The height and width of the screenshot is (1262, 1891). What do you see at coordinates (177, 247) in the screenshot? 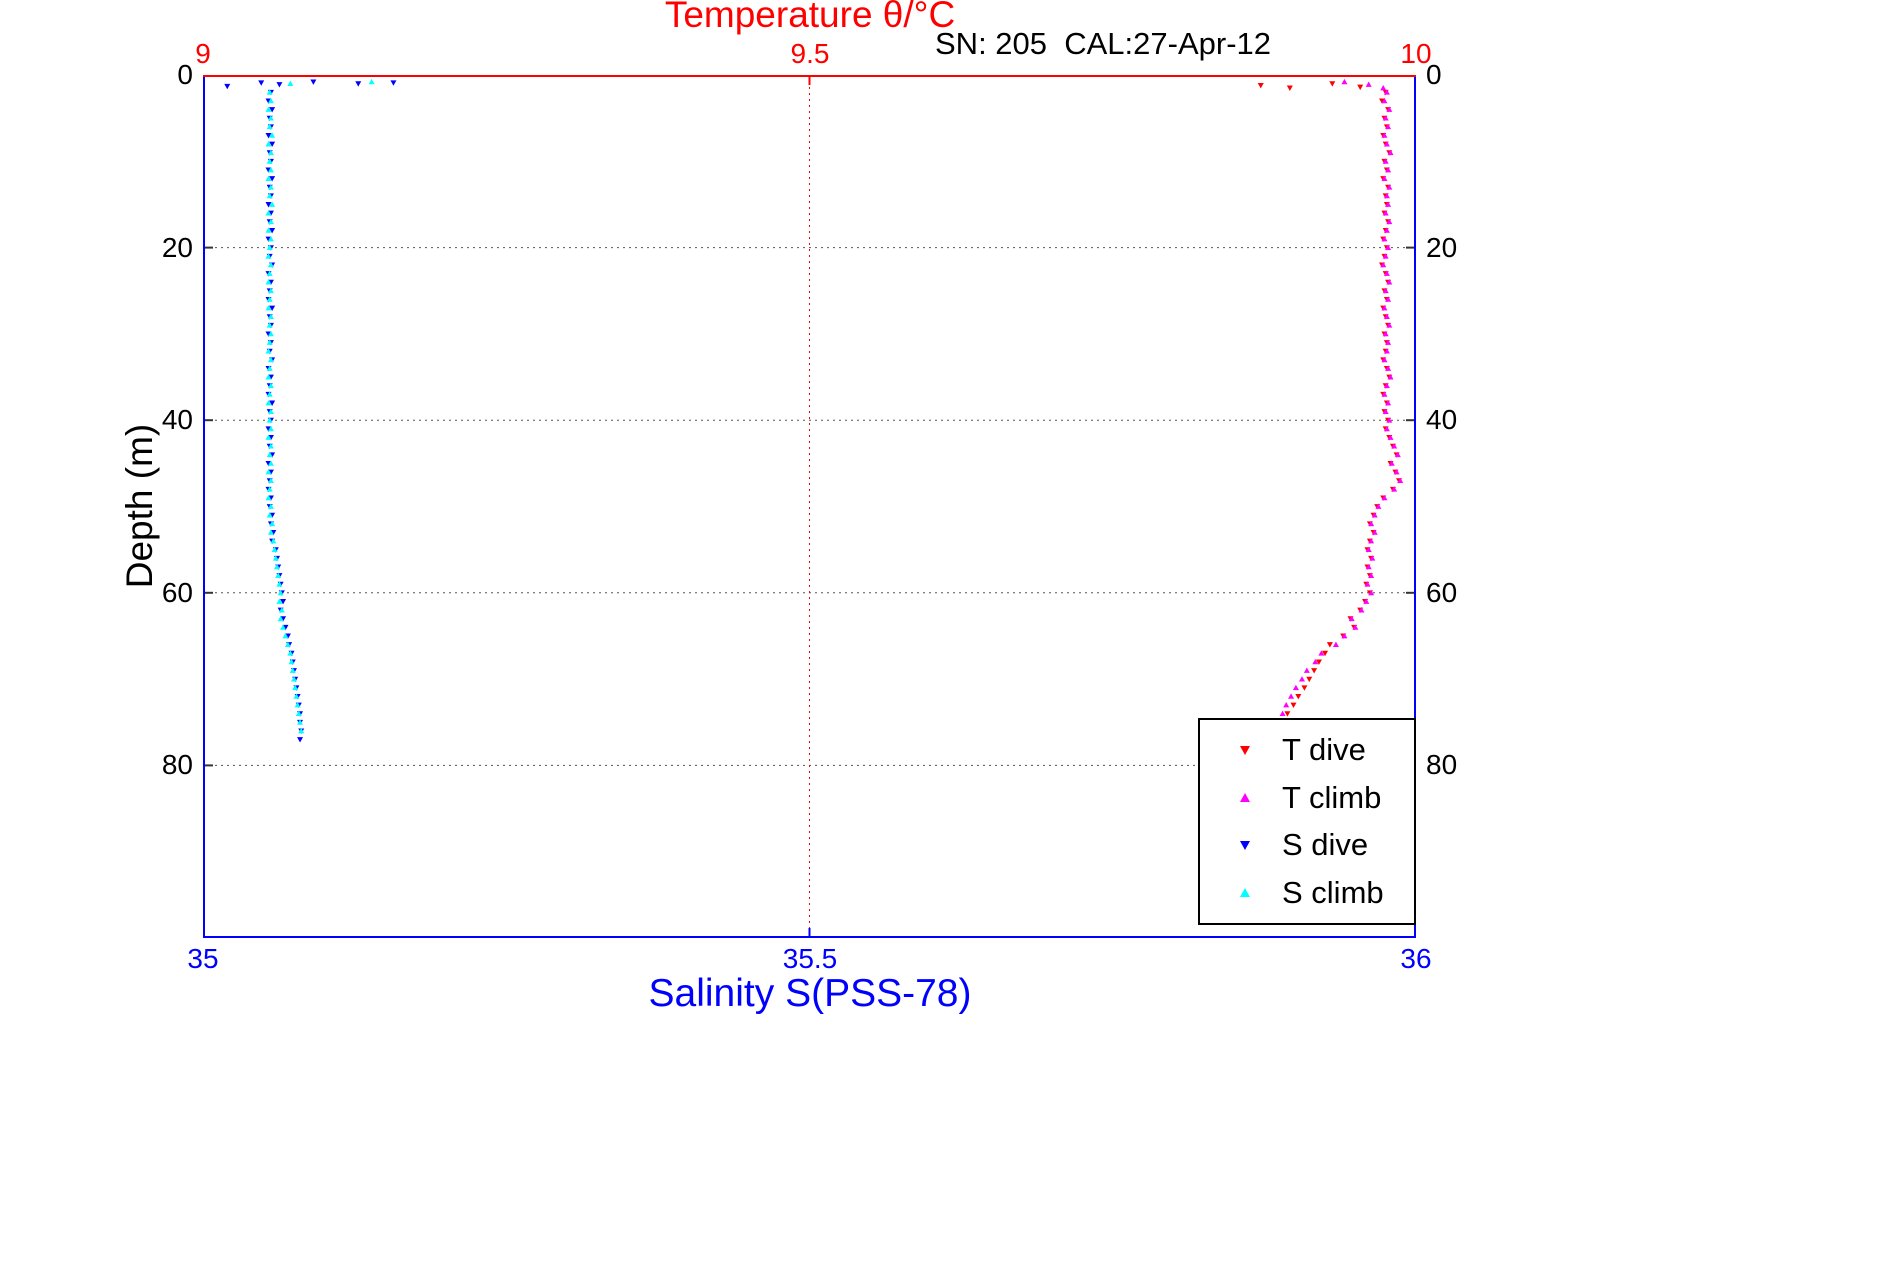
I see `left-tick-20: 20` at bounding box center [177, 247].